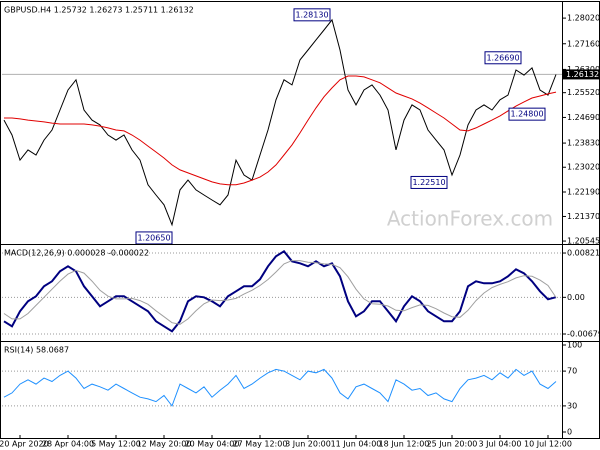 The image size is (600, 450). Describe the element at coordinates (36, 350) in the screenshot. I see `panel-title: RSI(14) 58.0687` at that location.